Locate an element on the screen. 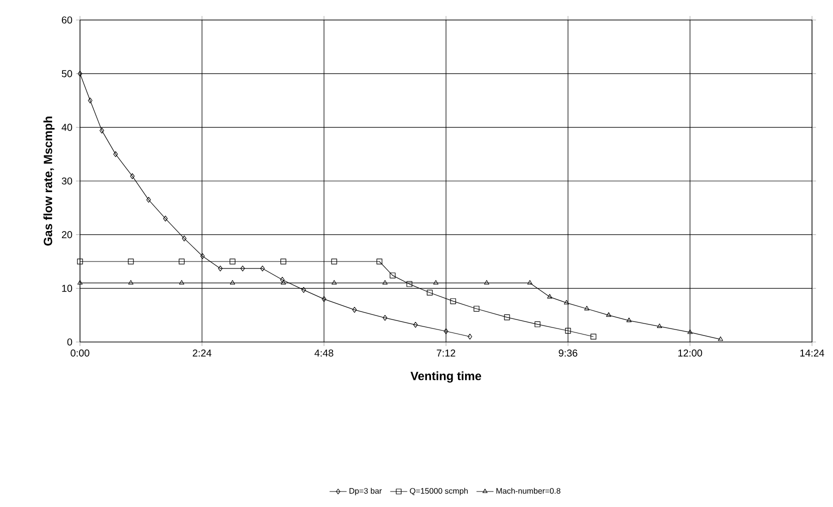  y-tick-label: 20 is located at coordinates (67, 234).